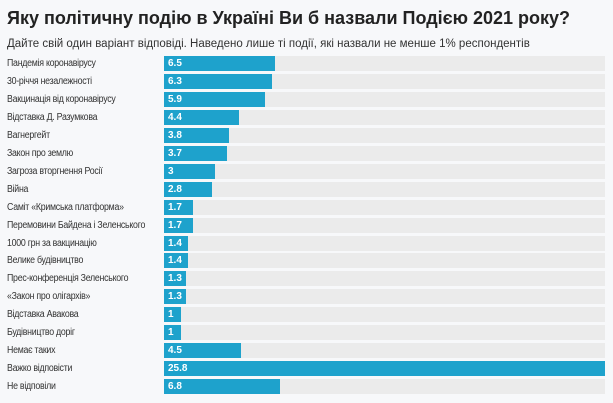 This screenshot has width=613, height=403. Describe the element at coordinates (18, 189) in the screenshot. I see `category-label: Війна` at that location.